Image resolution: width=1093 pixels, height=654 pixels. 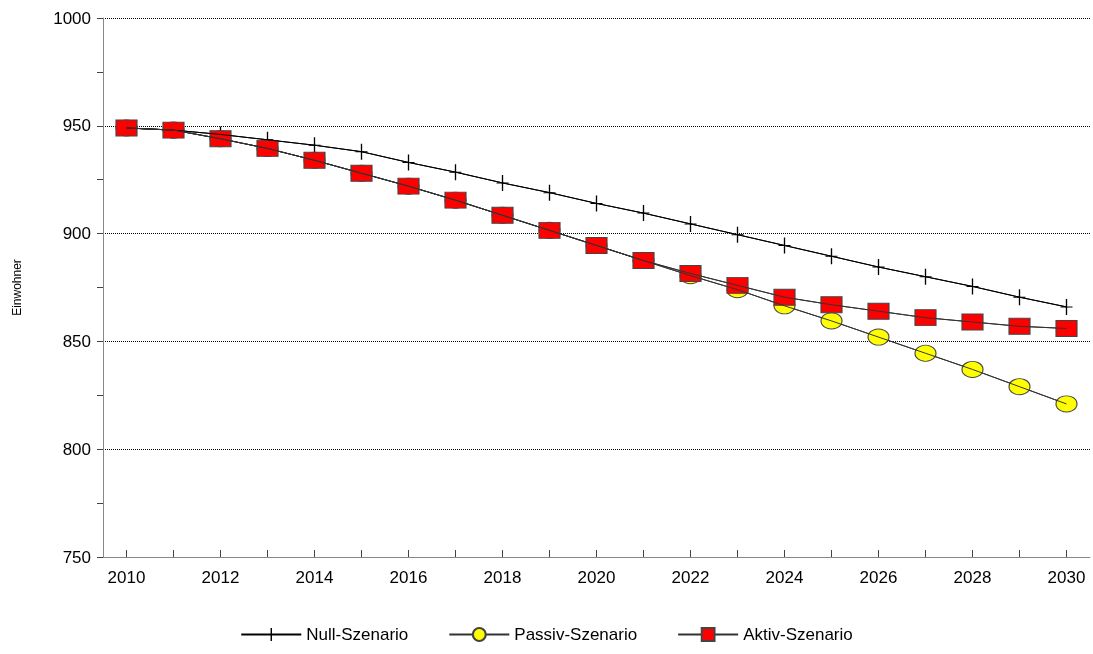 I want to click on y-tick-label: 750, so click(x=76, y=557).